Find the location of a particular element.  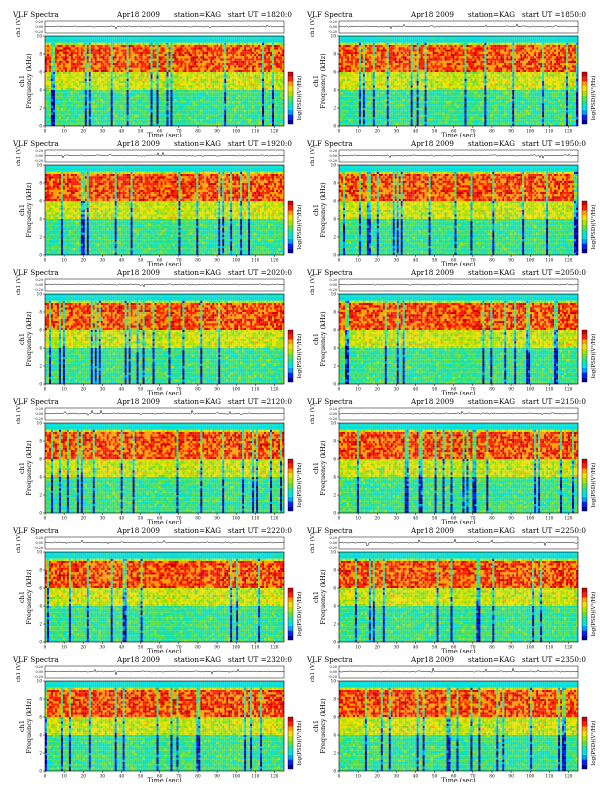

panel-start-time: start UT =2320:0 is located at coordinates (260, 659).